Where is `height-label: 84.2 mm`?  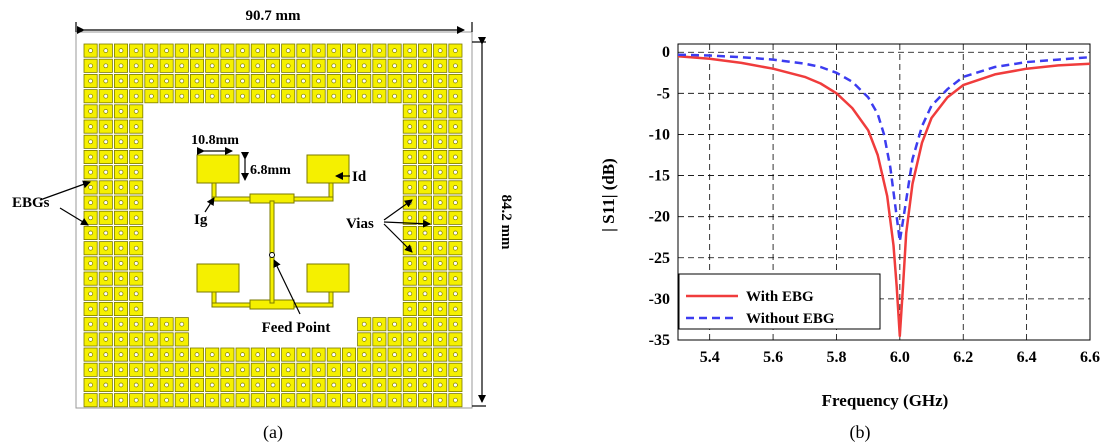 height-label: 84.2 mm is located at coordinates (506, 222).